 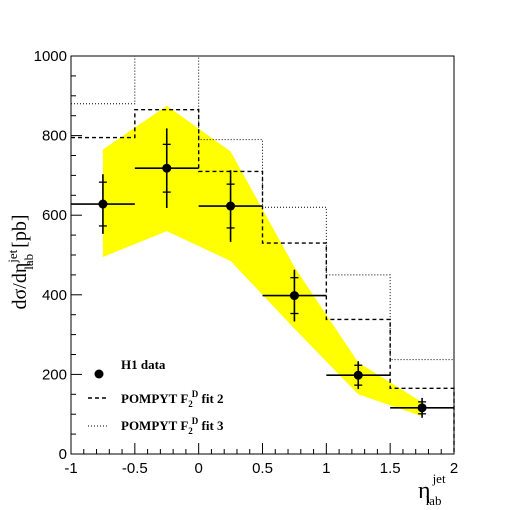 What do you see at coordinates (135, 468) in the screenshot?
I see `x-tick-label: -0.5` at bounding box center [135, 468].